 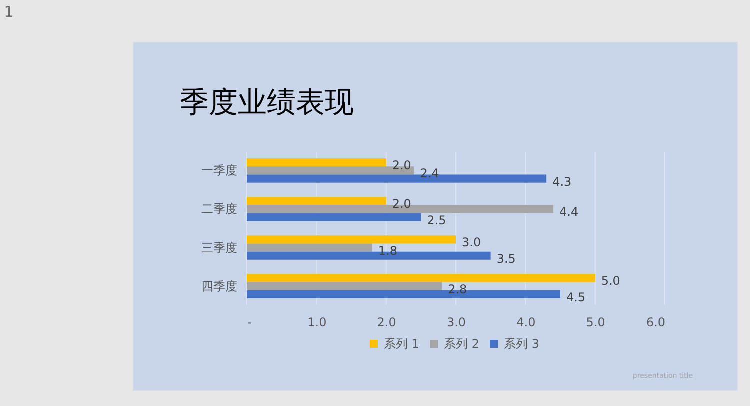 What do you see at coordinates (596, 323) in the screenshot?
I see `x-tick-label: 5.0` at bounding box center [596, 323].